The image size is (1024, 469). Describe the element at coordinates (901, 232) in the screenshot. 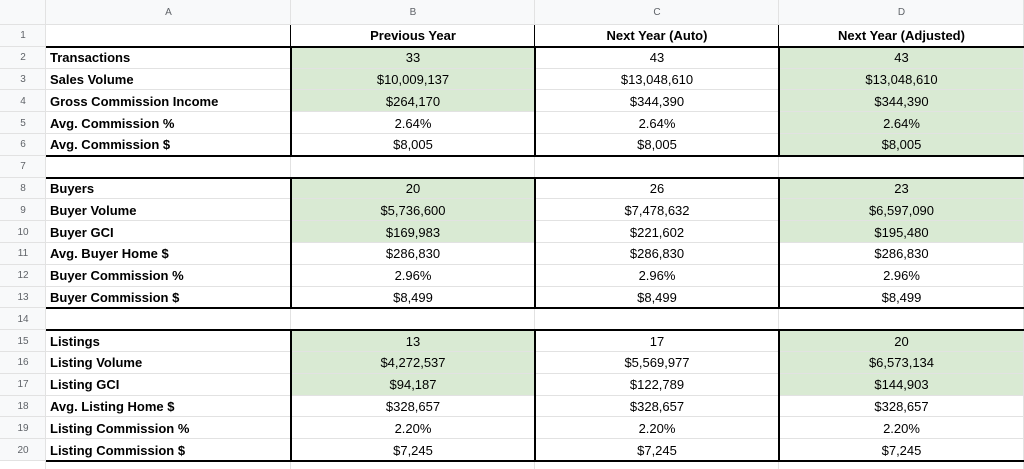

I see `cell-d10: $195,480` at that location.